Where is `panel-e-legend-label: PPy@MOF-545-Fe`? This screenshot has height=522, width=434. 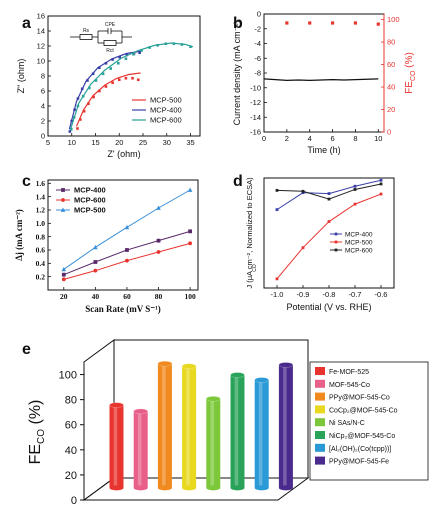 panel-e-legend-label: PPy@MOF-545-Fe is located at coordinates (359, 462).